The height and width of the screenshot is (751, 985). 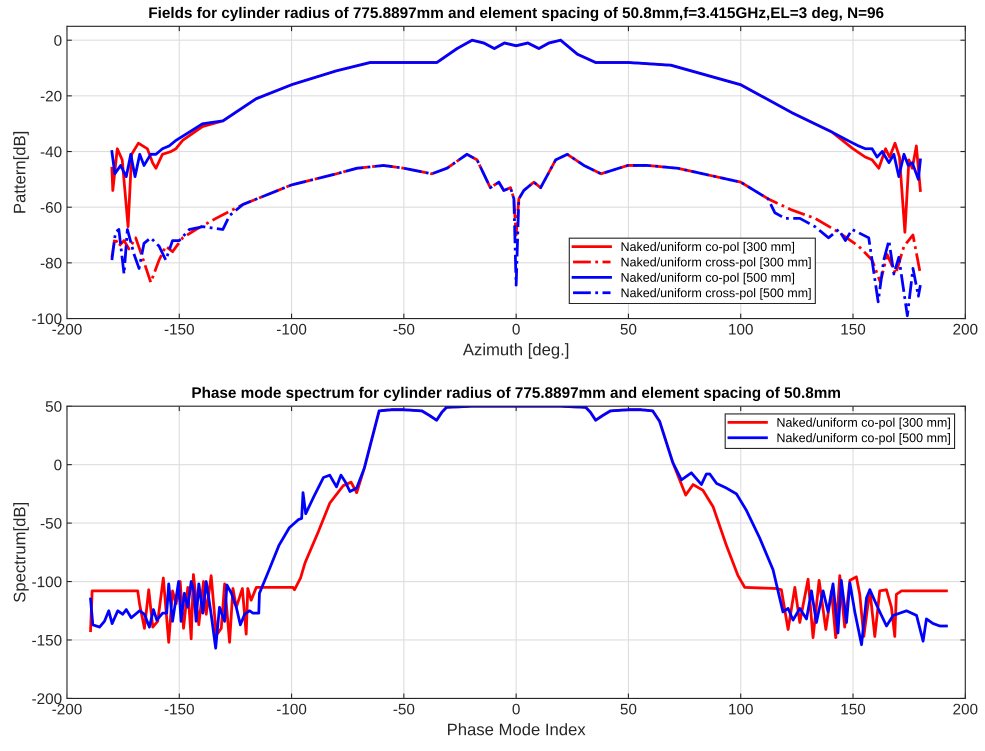 I want to click on legend-label: Naked/uniform cross-pol [500 mm], so click(x=716, y=294).